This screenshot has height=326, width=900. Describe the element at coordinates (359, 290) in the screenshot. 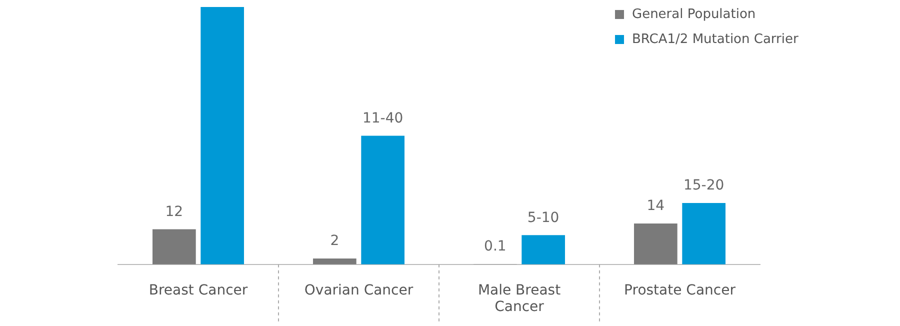

I see `x-tick-label: Ovarian Cancer` at that location.